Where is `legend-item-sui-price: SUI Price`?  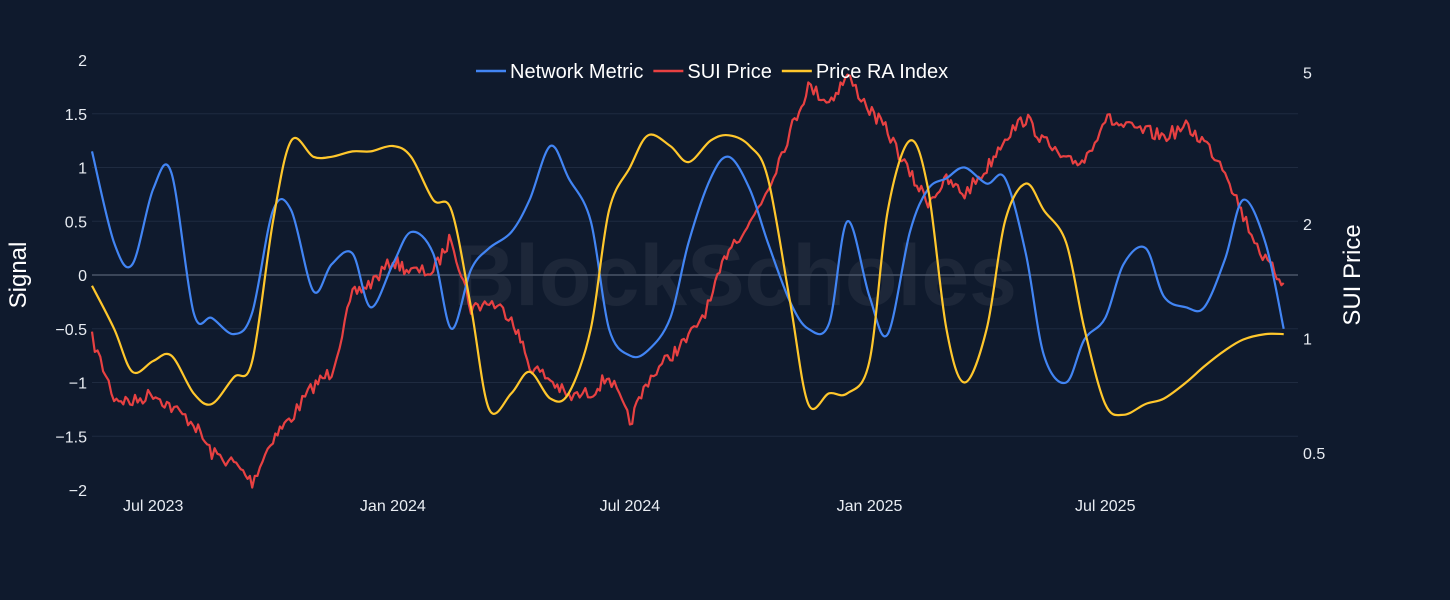
legend-item-sui-price: SUI Price is located at coordinates (712, 72).